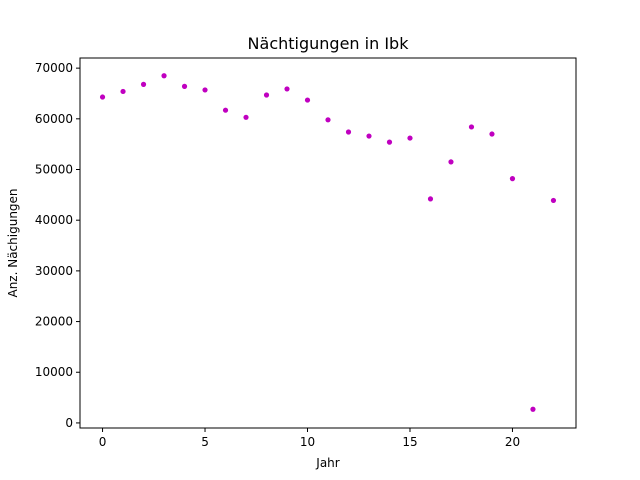 This screenshot has width=640, height=480. I want to click on y-tick-label: 40000, so click(54, 220).